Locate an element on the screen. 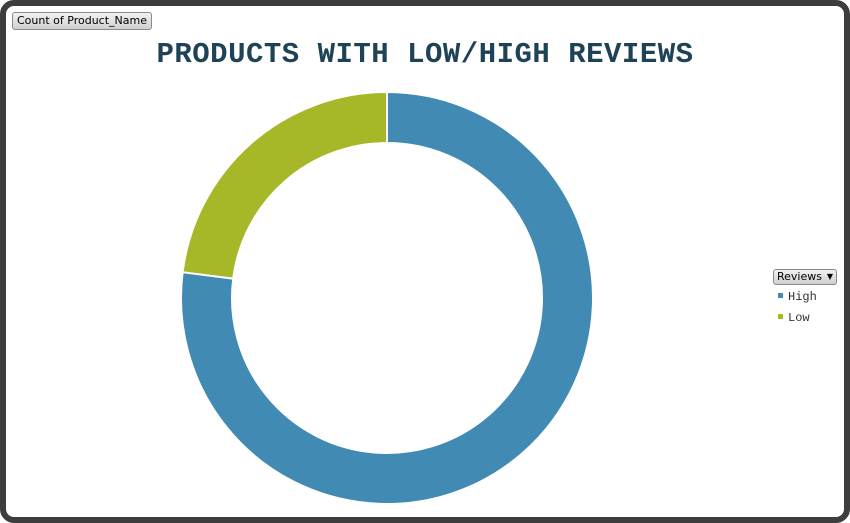  legend-label-high: High is located at coordinates (802, 297).